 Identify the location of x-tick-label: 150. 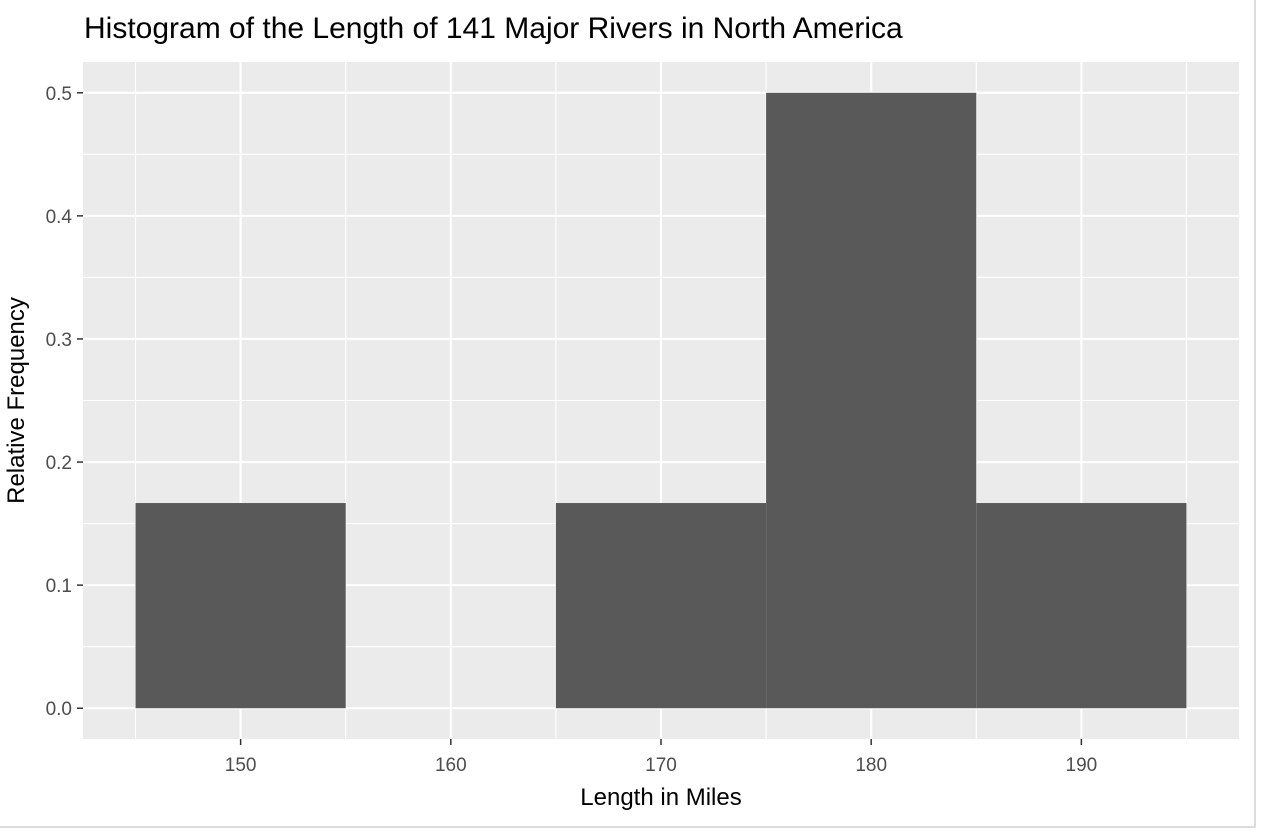
(241, 765).